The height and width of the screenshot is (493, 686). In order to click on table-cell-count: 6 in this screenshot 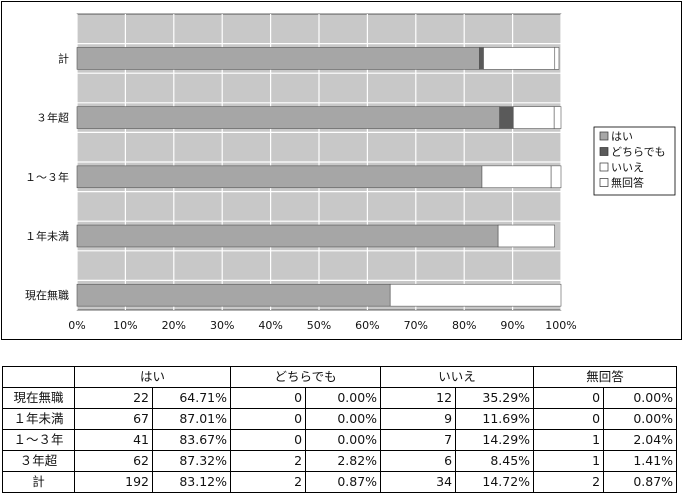, I will do `click(418, 461)`.